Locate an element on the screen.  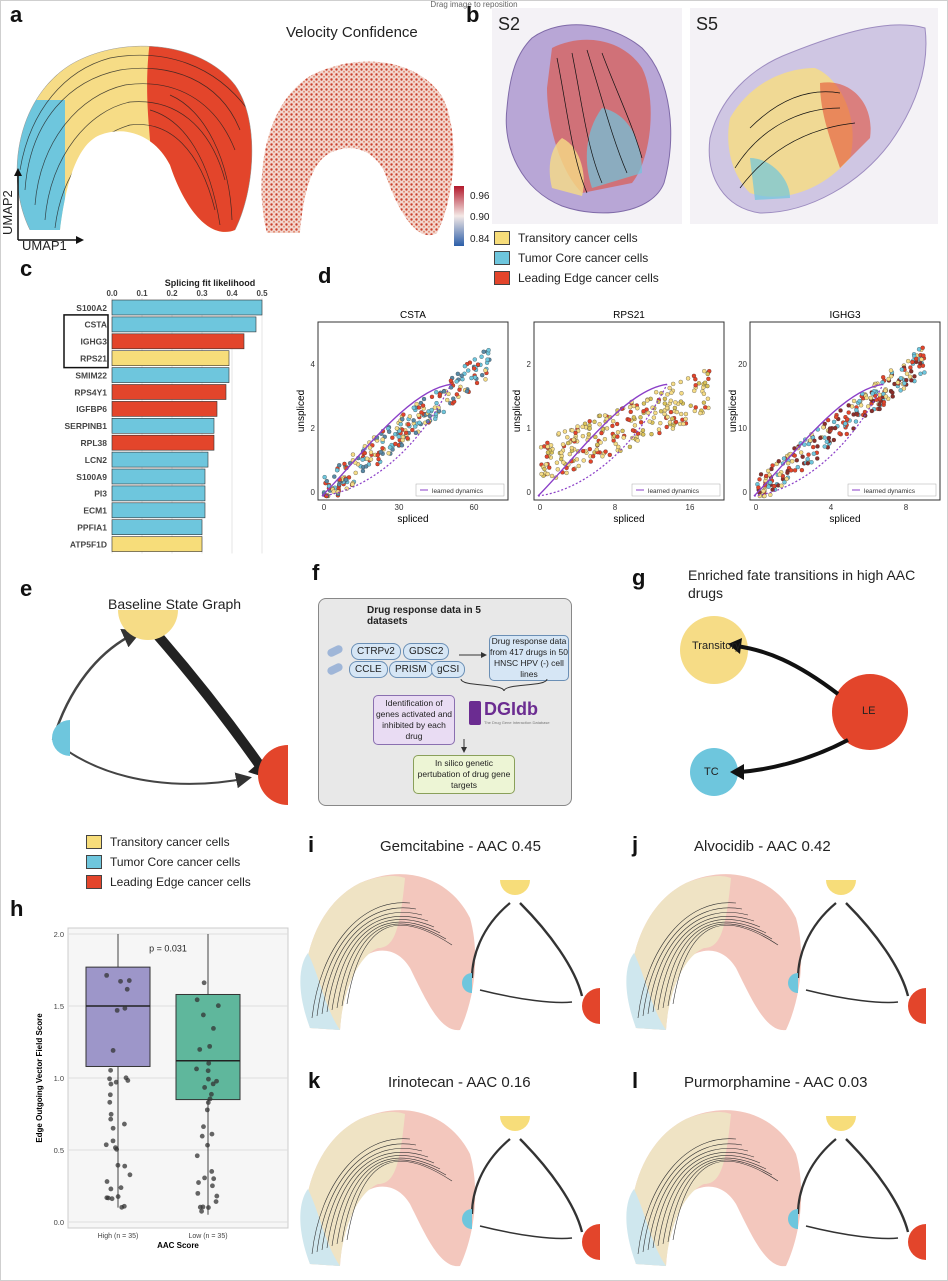
panel-label-l: l is located at coordinates (635, 1080).